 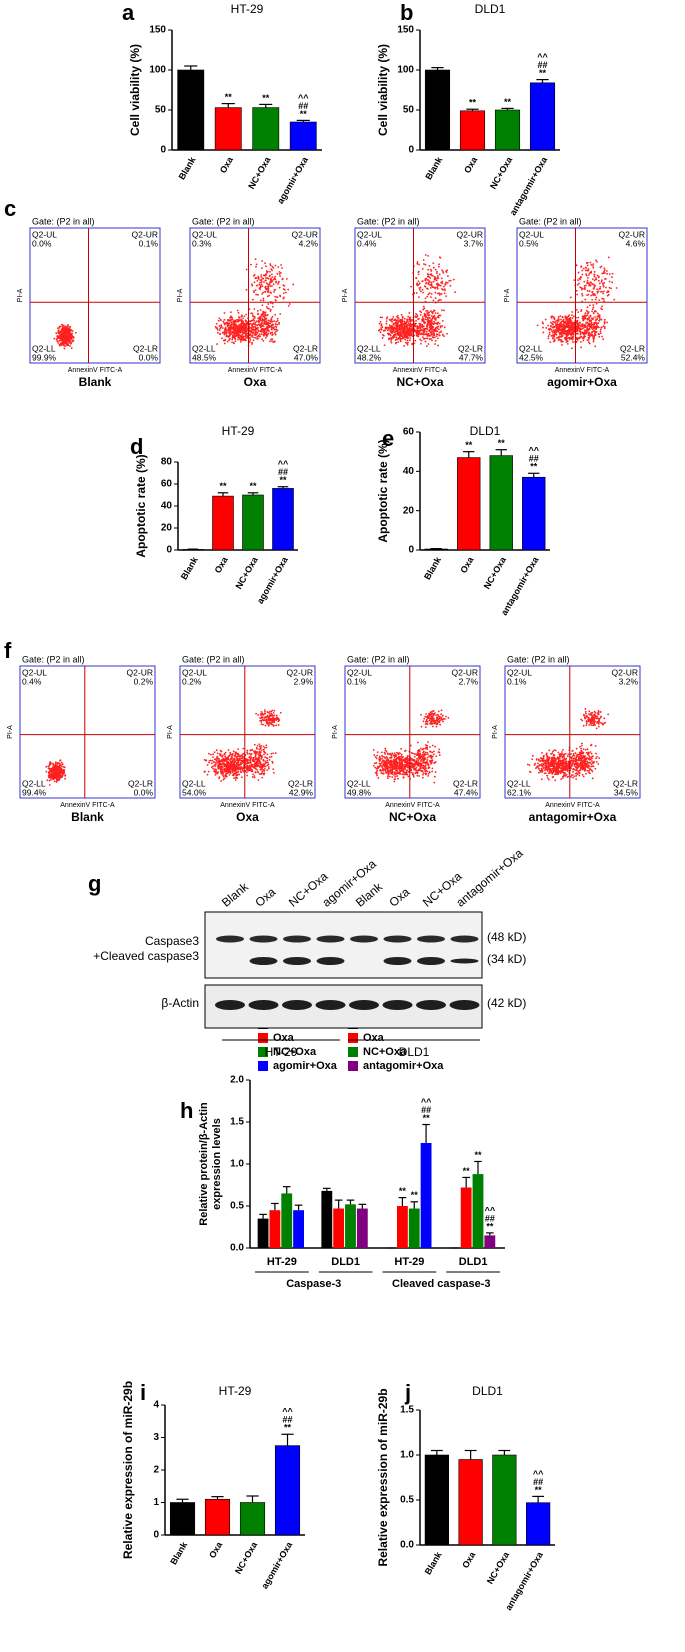 What do you see at coordinates (44, 357) in the screenshot?
I see `quadrant-value: 99.9%` at bounding box center [44, 357].